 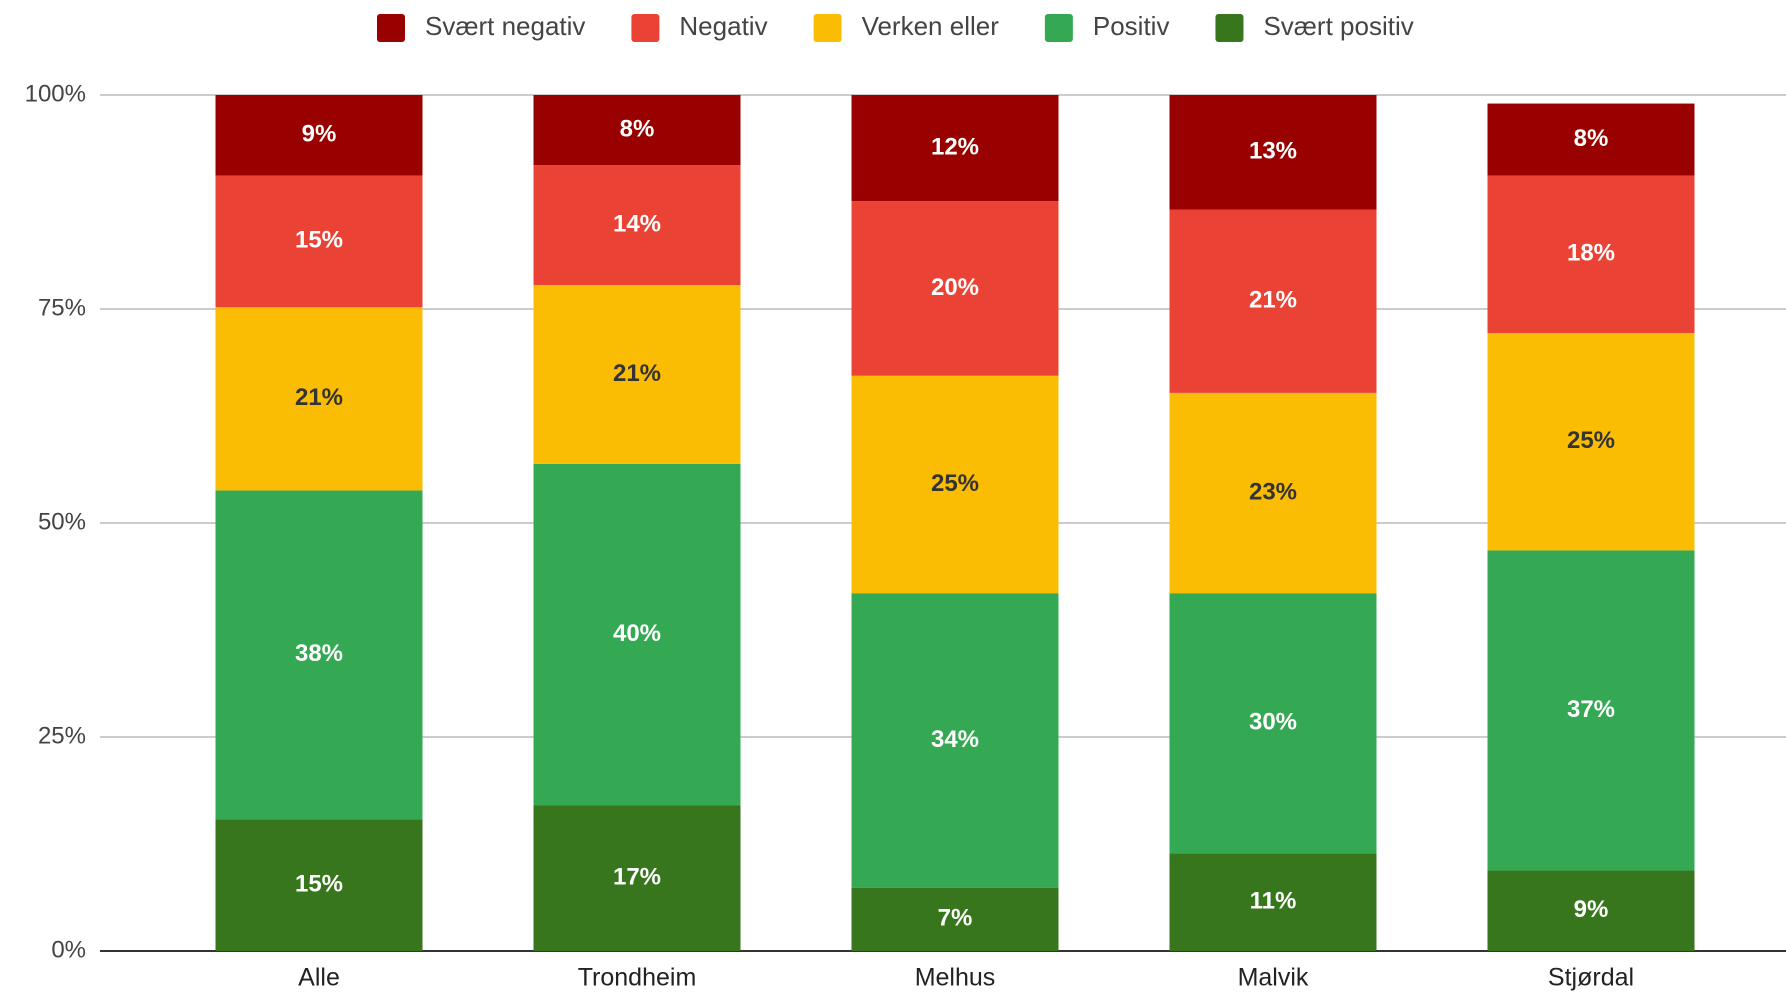 What do you see at coordinates (62, 735) in the screenshot?
I see `y-tick-label: 25%` at bounding box center [62, 735].